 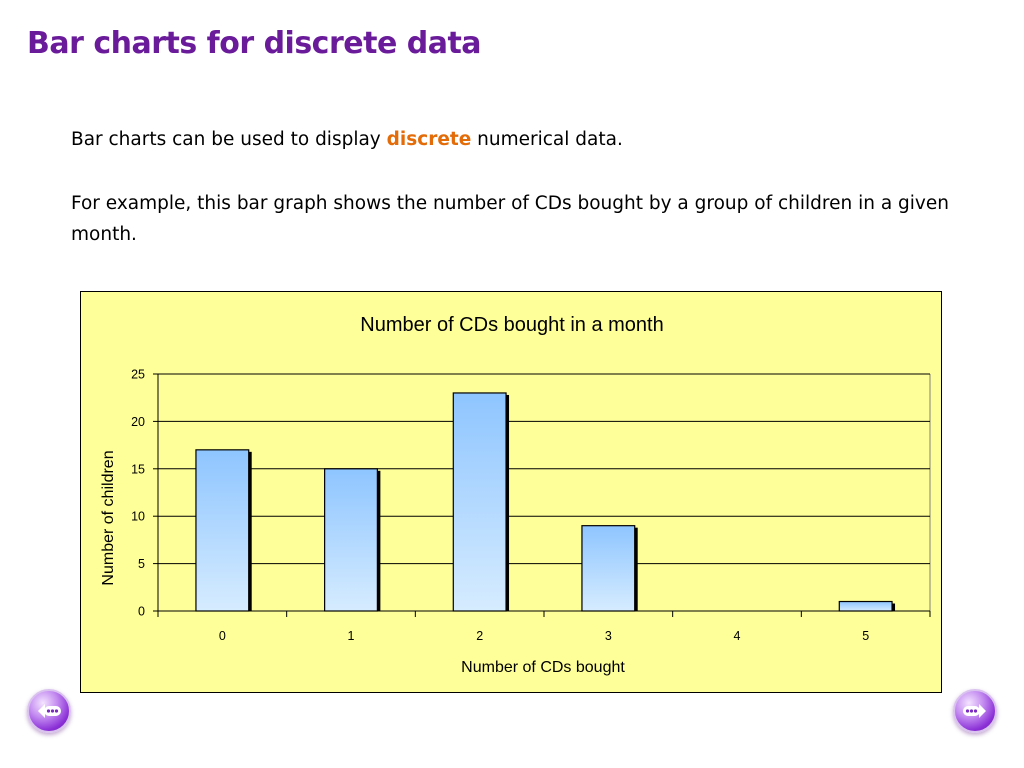 What do you see at coordinates (608, 636) in the screenshot?
I see `x-tick-label: 3` at bounding box center [608, 636].